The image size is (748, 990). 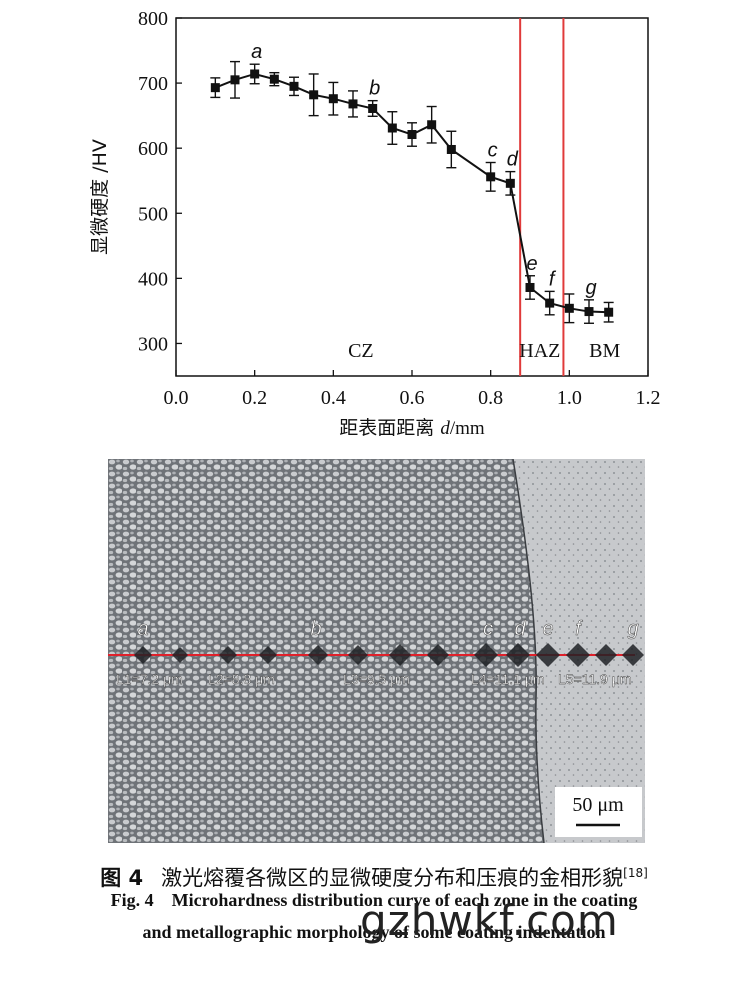 I want to click on micrograph-point-label: d, so click(x=520, y=629).